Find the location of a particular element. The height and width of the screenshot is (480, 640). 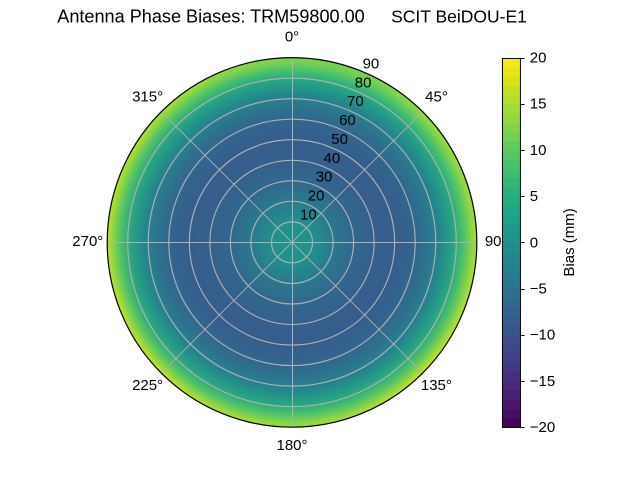

svg-text: −20 is located at coordinates (542, 427).